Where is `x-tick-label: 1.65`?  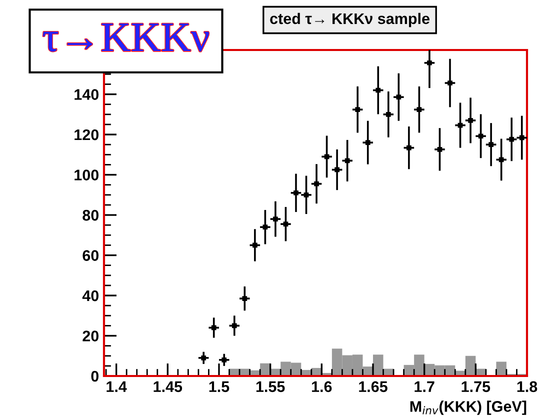
x-tick-label: 1.65 is located at coordinates (373, 386).